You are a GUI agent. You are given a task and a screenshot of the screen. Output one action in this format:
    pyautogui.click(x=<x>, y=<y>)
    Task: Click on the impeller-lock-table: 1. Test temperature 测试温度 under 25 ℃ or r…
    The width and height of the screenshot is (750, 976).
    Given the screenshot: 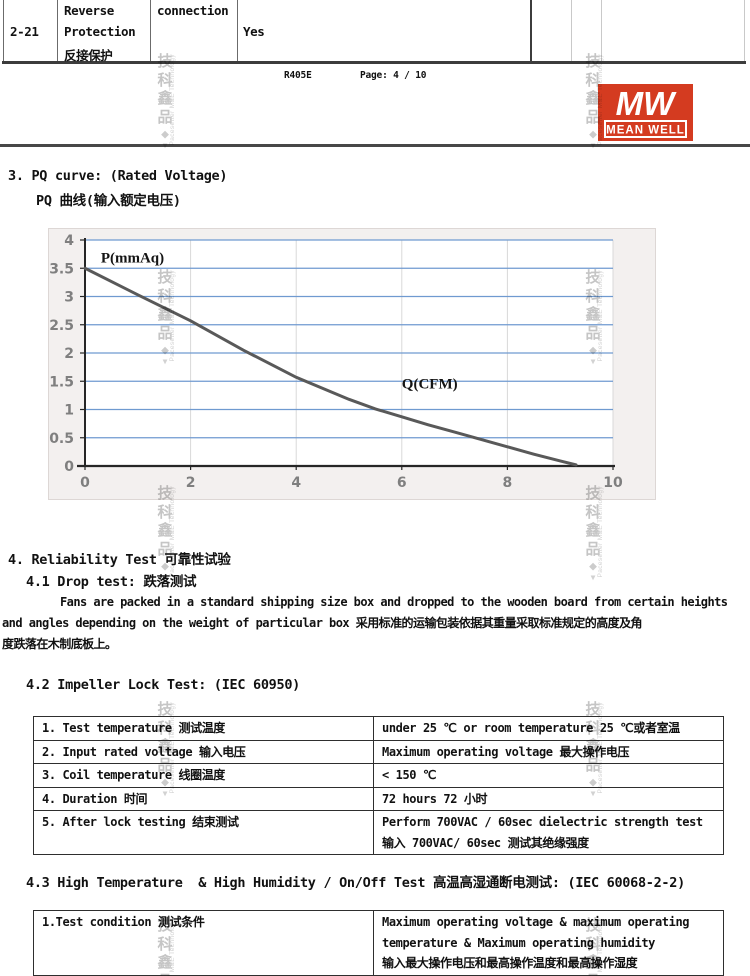 What is the action you would take?
    pyautogui.click(x=378, y=785)
    